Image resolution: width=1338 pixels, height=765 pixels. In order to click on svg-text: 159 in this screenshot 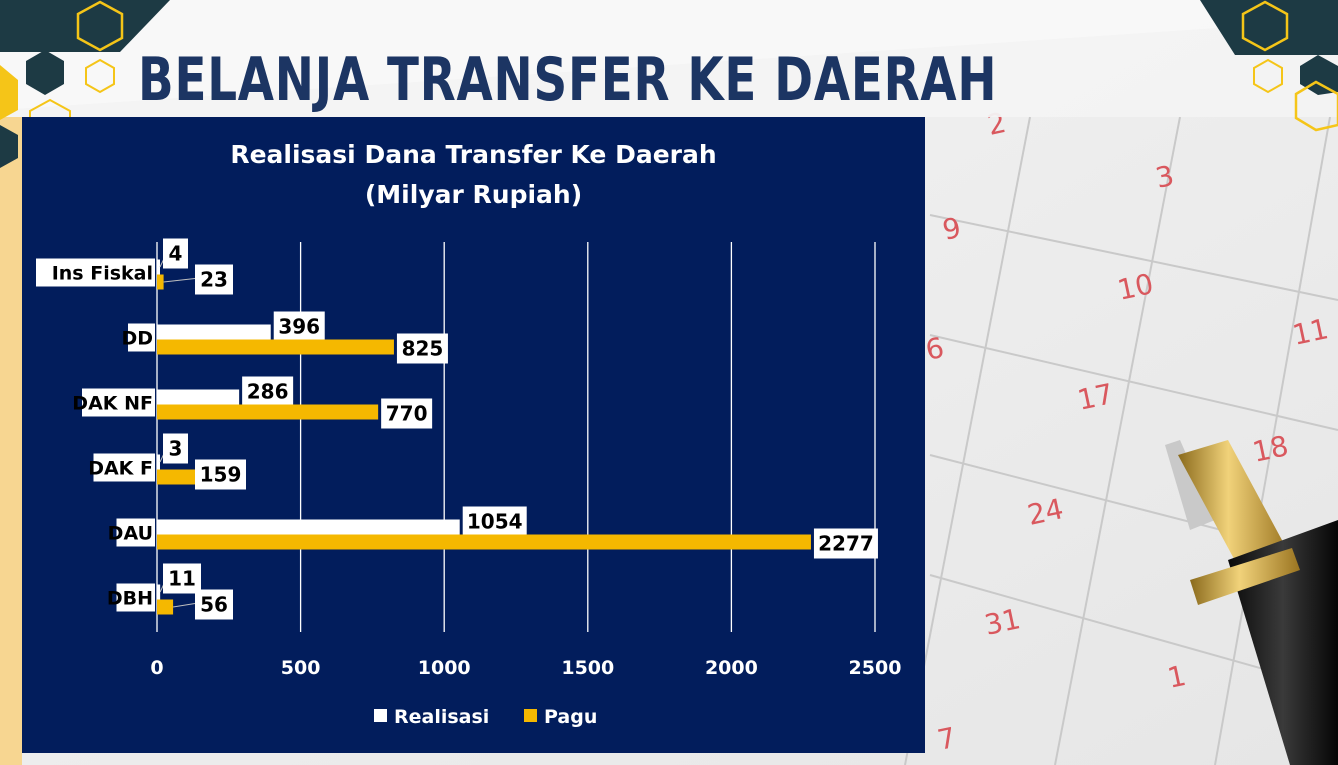, I will do `click(221, 475)`.